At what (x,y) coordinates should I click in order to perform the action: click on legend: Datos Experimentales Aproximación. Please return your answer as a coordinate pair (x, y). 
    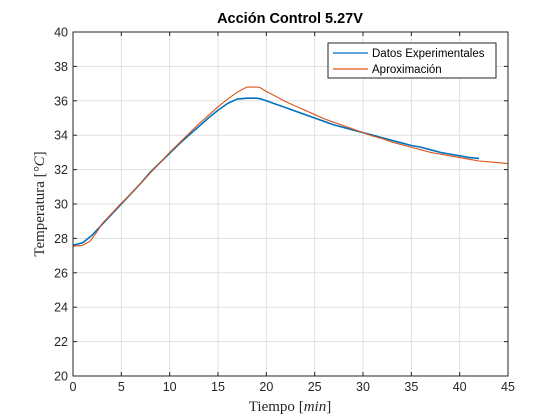
    Looking at the image, I should click on (412, 60).